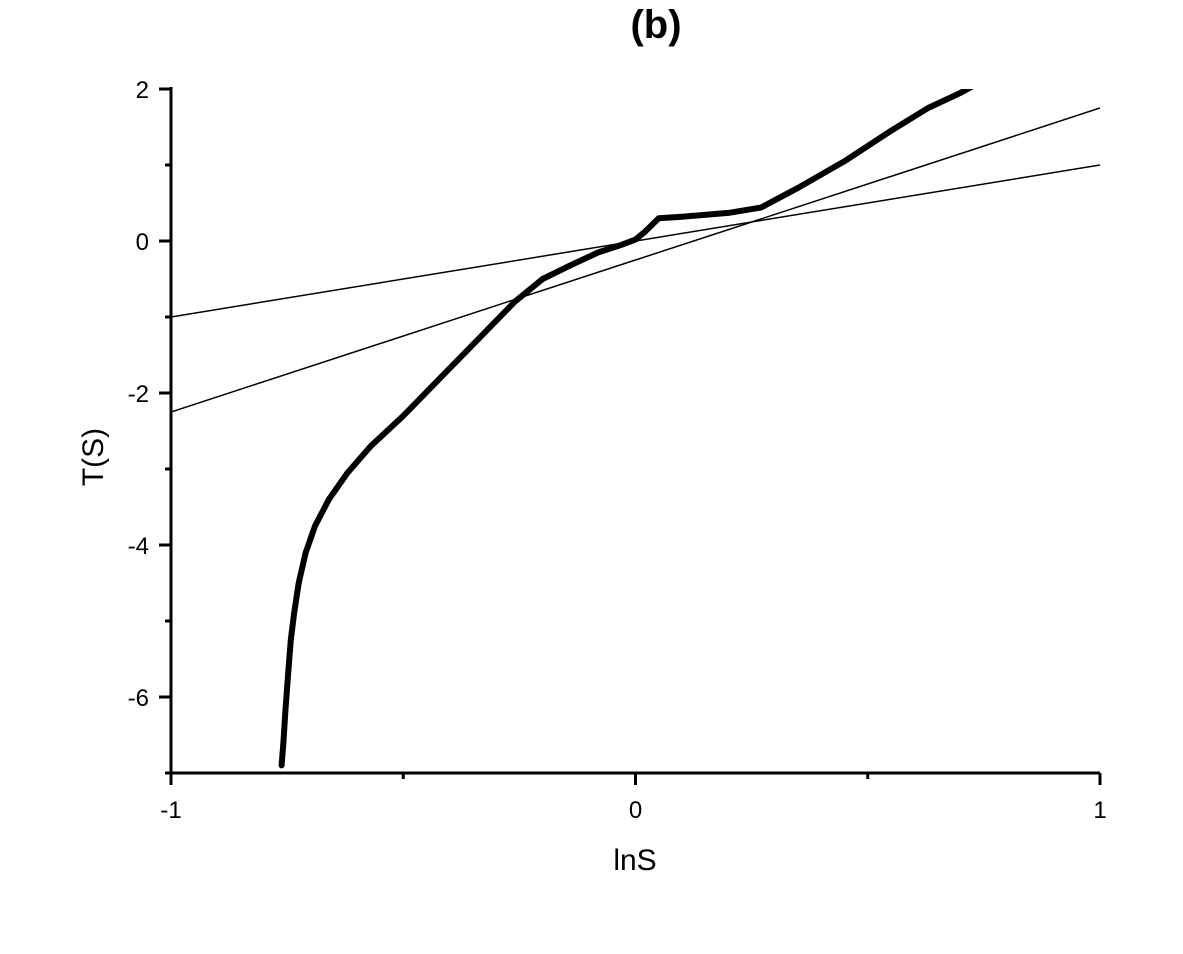  I want to click on y-tick-label: -6, so click(138, 698).